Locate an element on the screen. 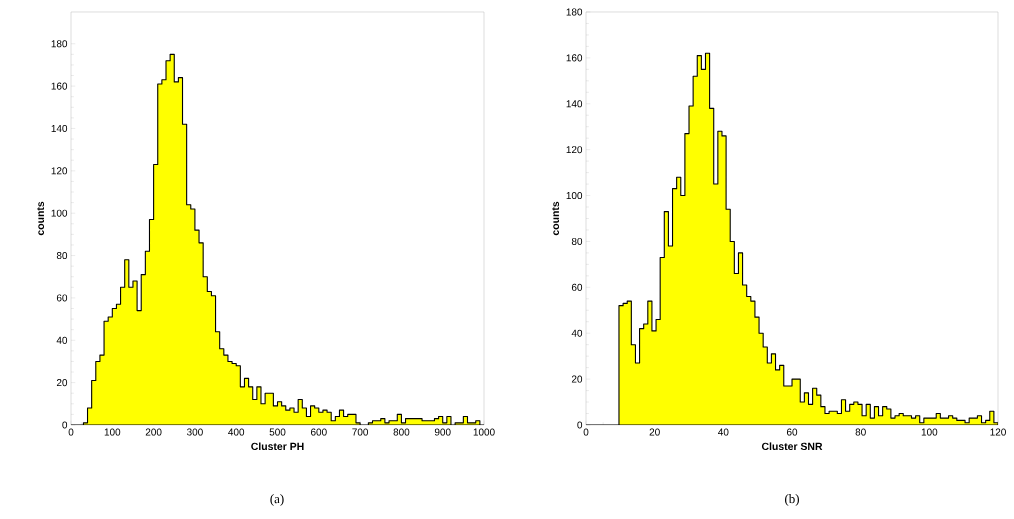 This screenshot has height=519, width=1014. x-tick-label: 600 is located at coordinates (319, 432).